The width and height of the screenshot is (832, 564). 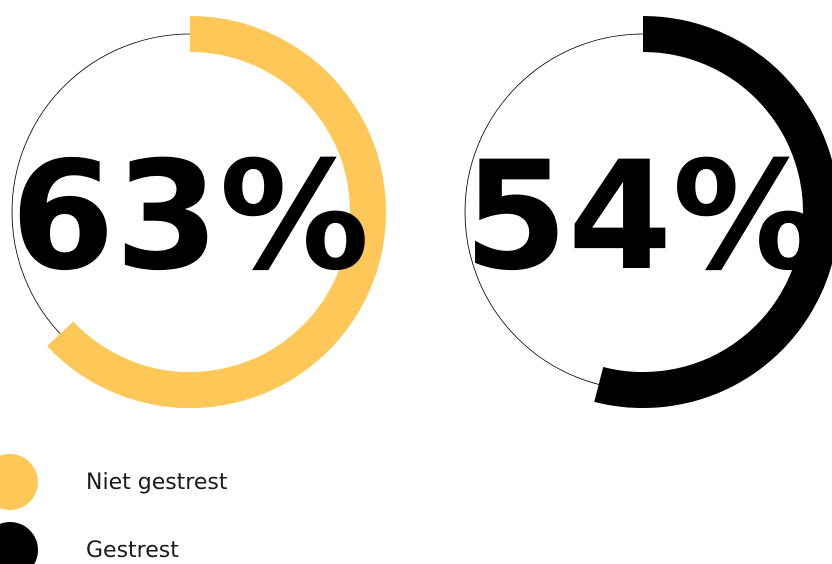 I want to click on legend-swatch-gestrest, so click(x=19, y=543).